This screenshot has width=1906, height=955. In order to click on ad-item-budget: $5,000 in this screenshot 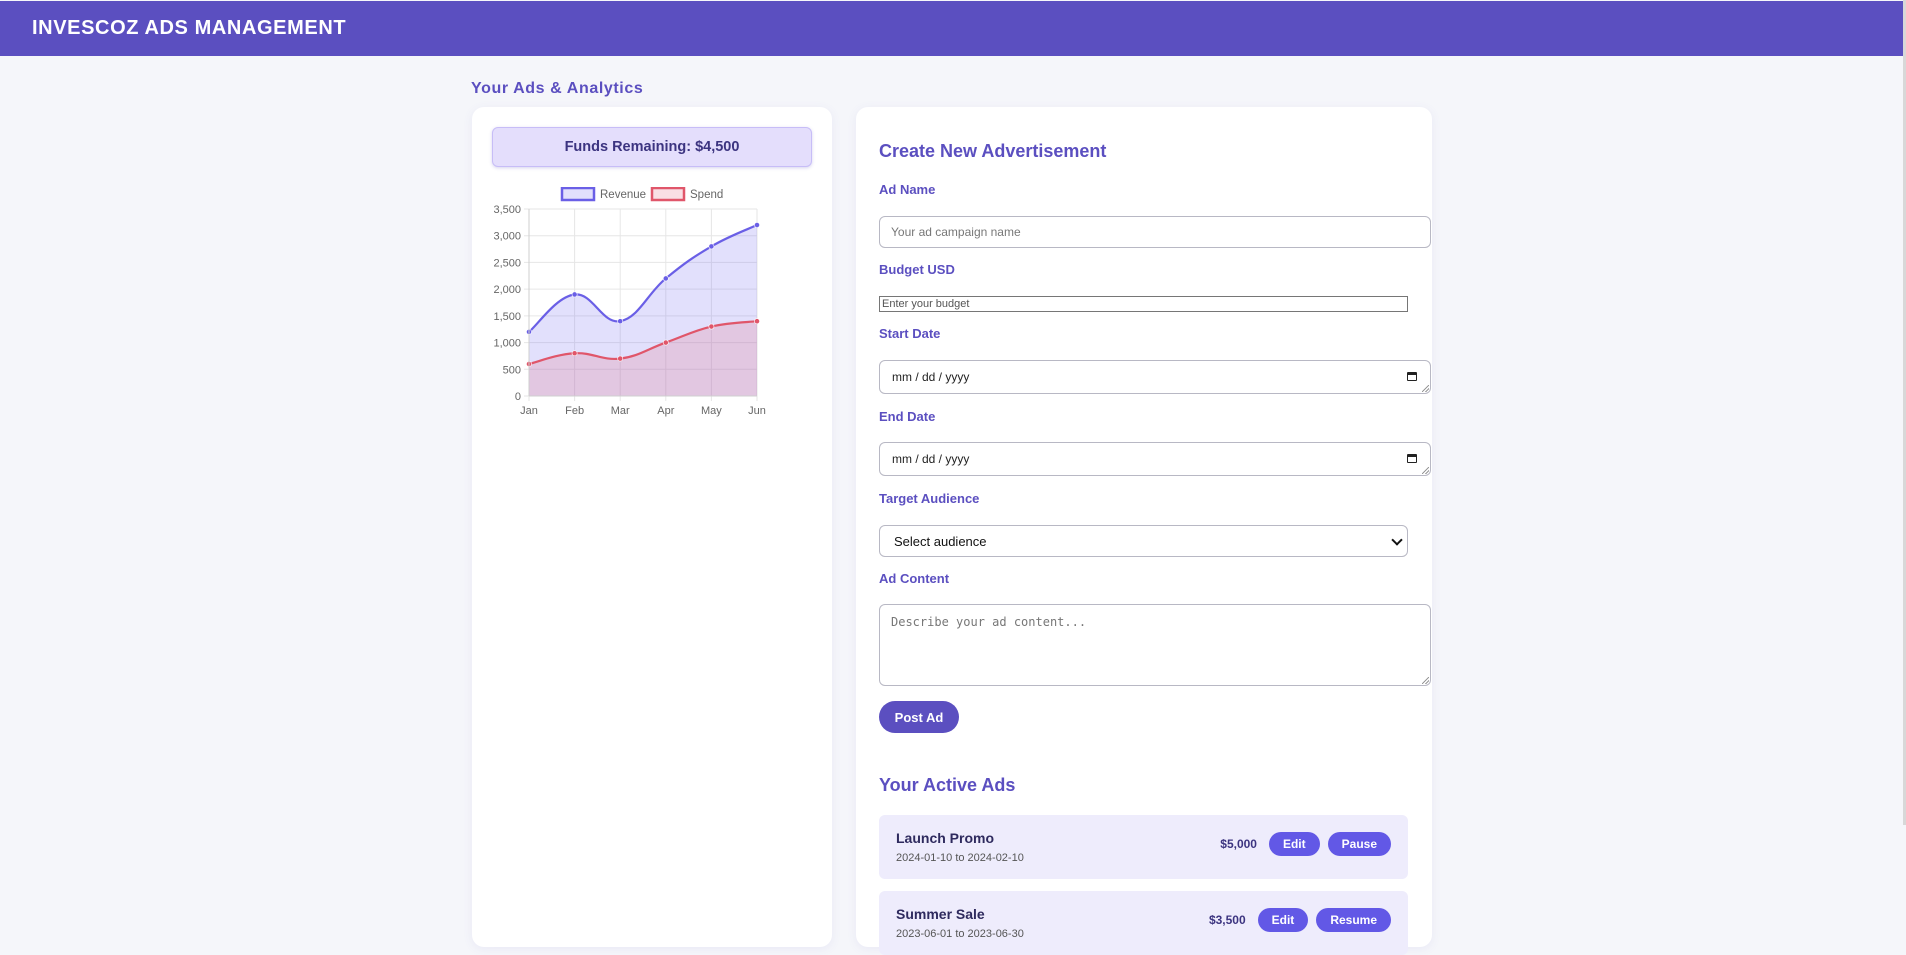, I will do `click(1238, 844)`.